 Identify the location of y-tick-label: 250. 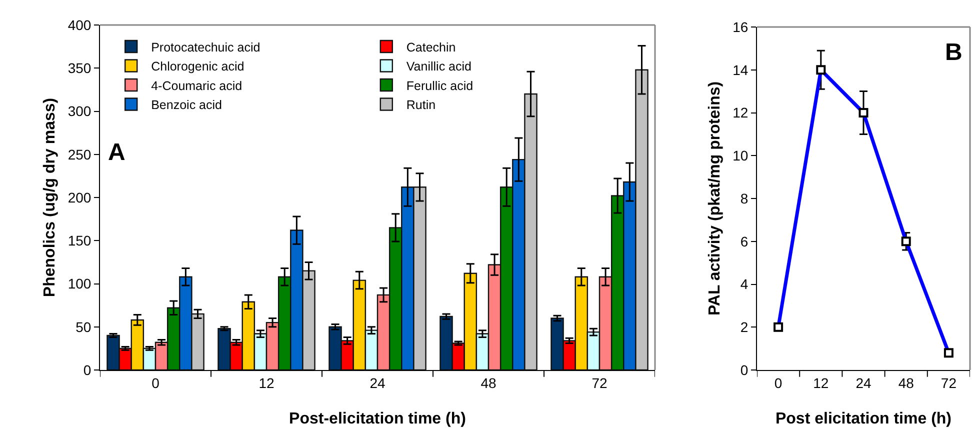
(80, 154).